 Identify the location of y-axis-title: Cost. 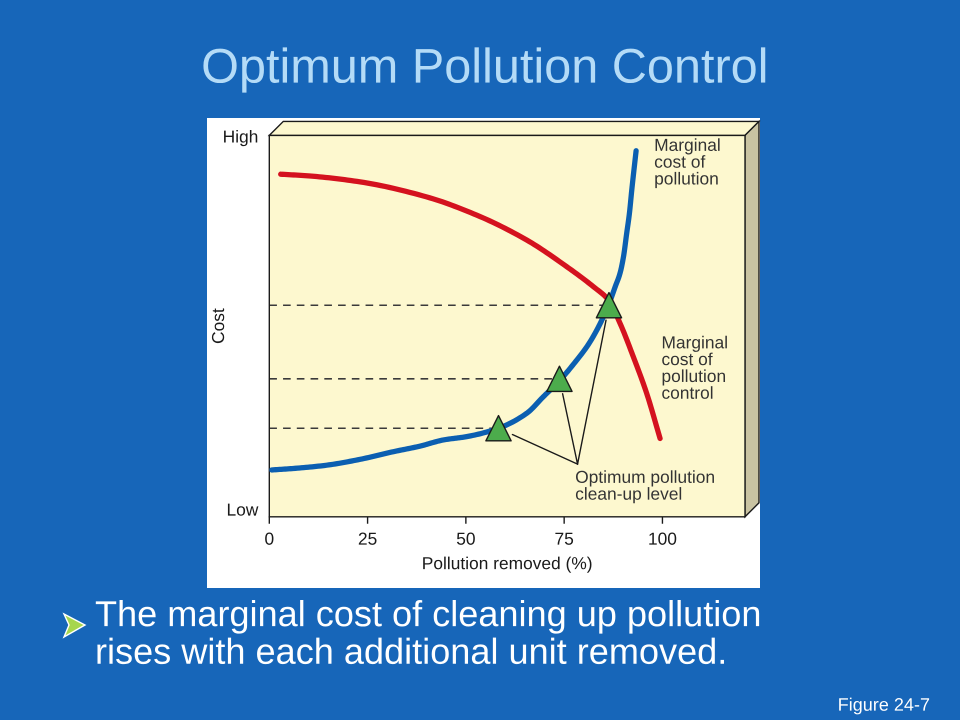
(218, 326).